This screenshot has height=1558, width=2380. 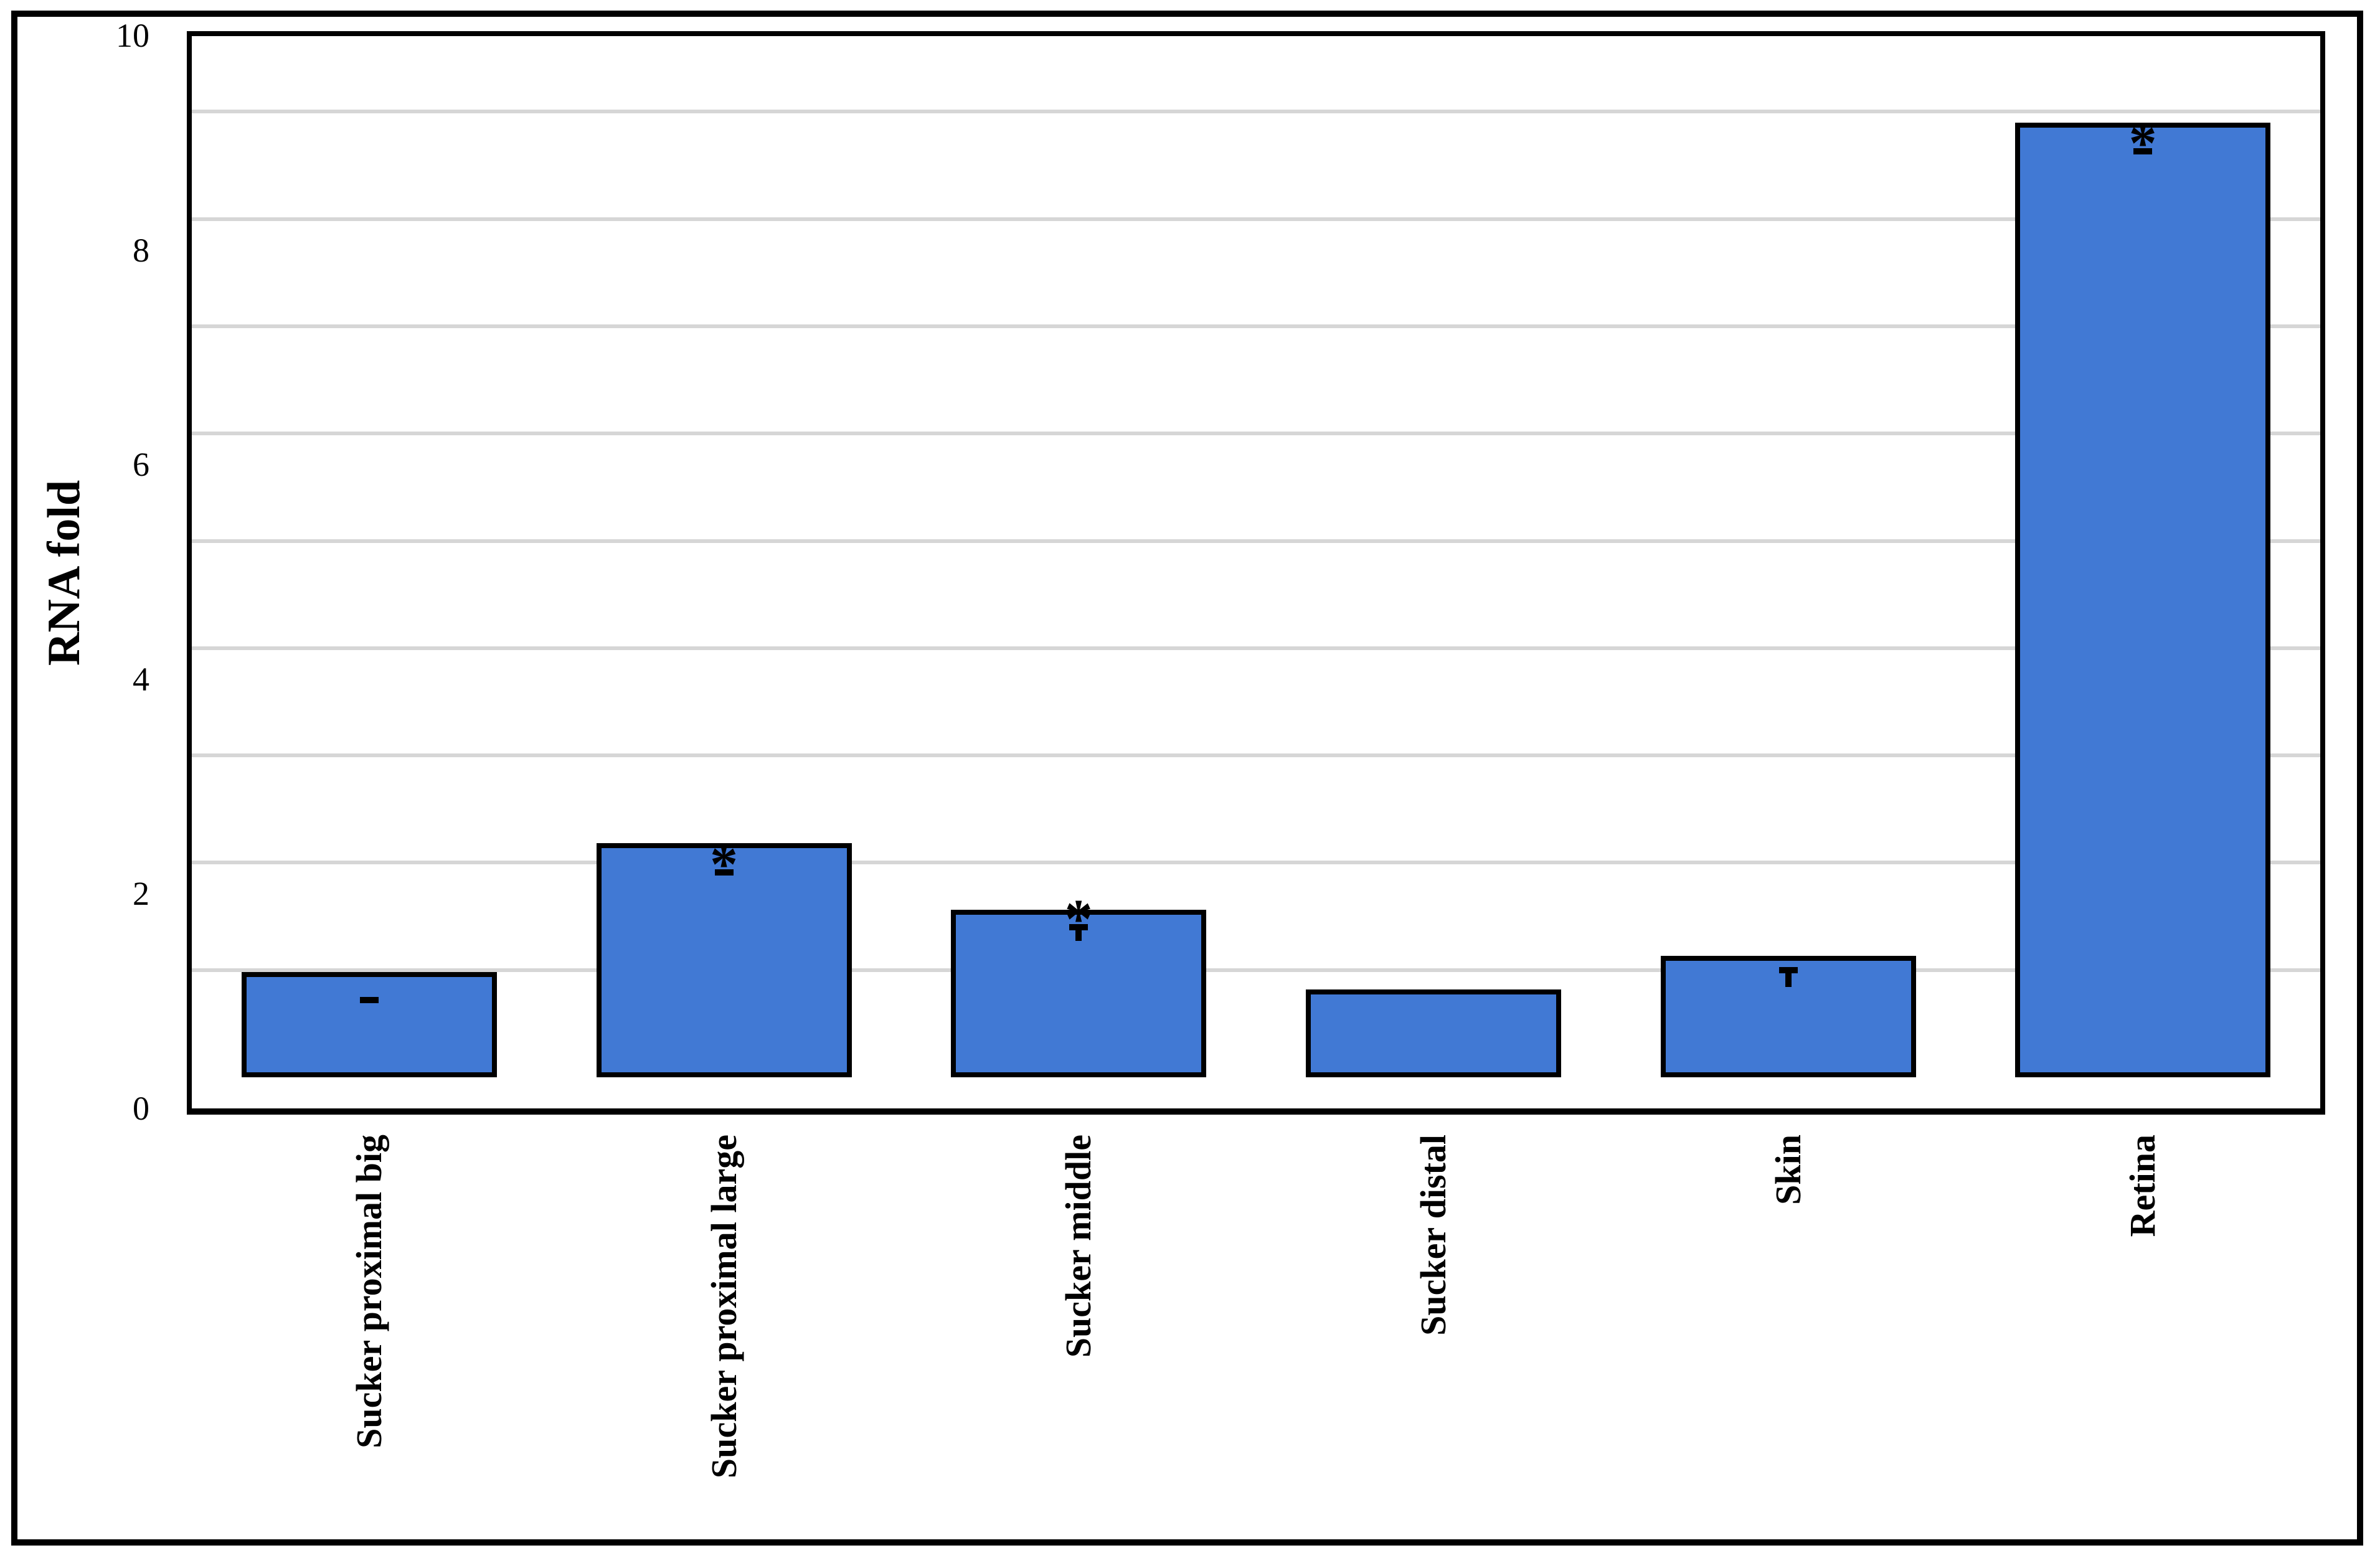 What do you see at coordinates (1256, 541) in the screenshot?
I see `gridline-y5` at bounding box center [1256, 541].